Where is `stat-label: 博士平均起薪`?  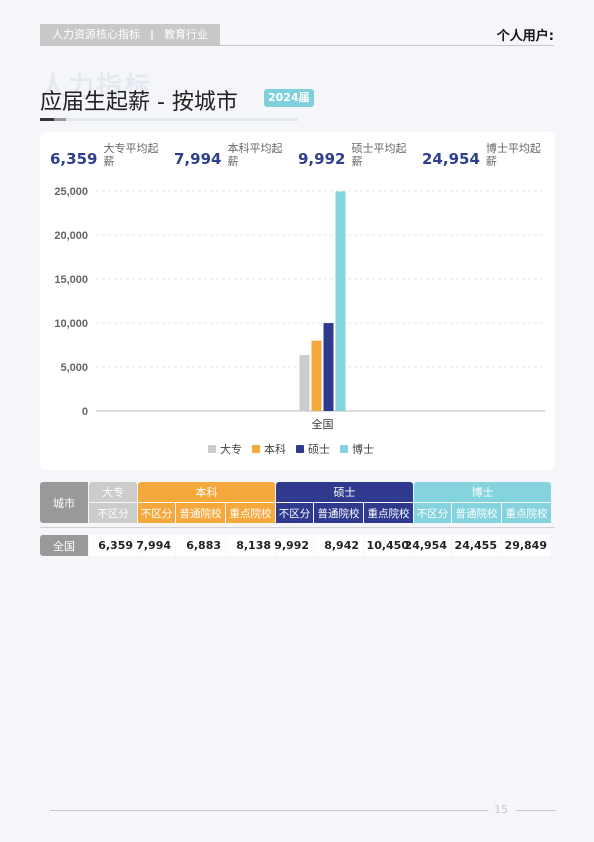 stat-label: 博士平均起薪 is located at coordinates (513, 155).